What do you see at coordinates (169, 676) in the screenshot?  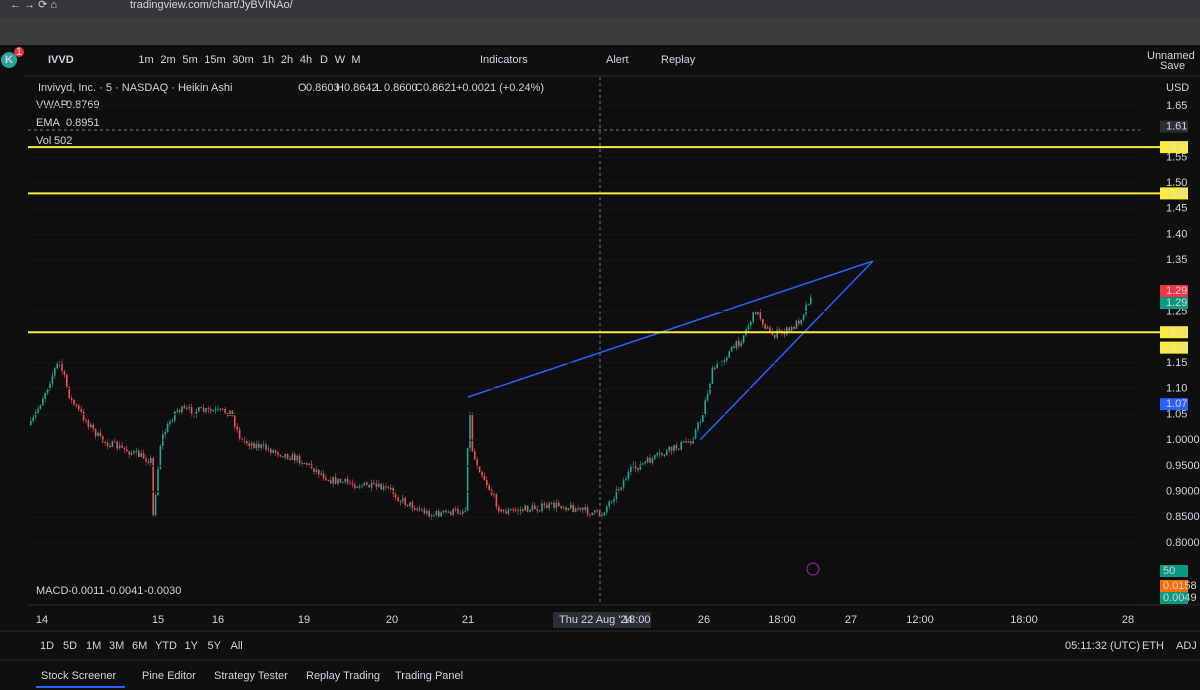 I see `bottom-tab: Pine Editor` at bounding box center [169, 676].